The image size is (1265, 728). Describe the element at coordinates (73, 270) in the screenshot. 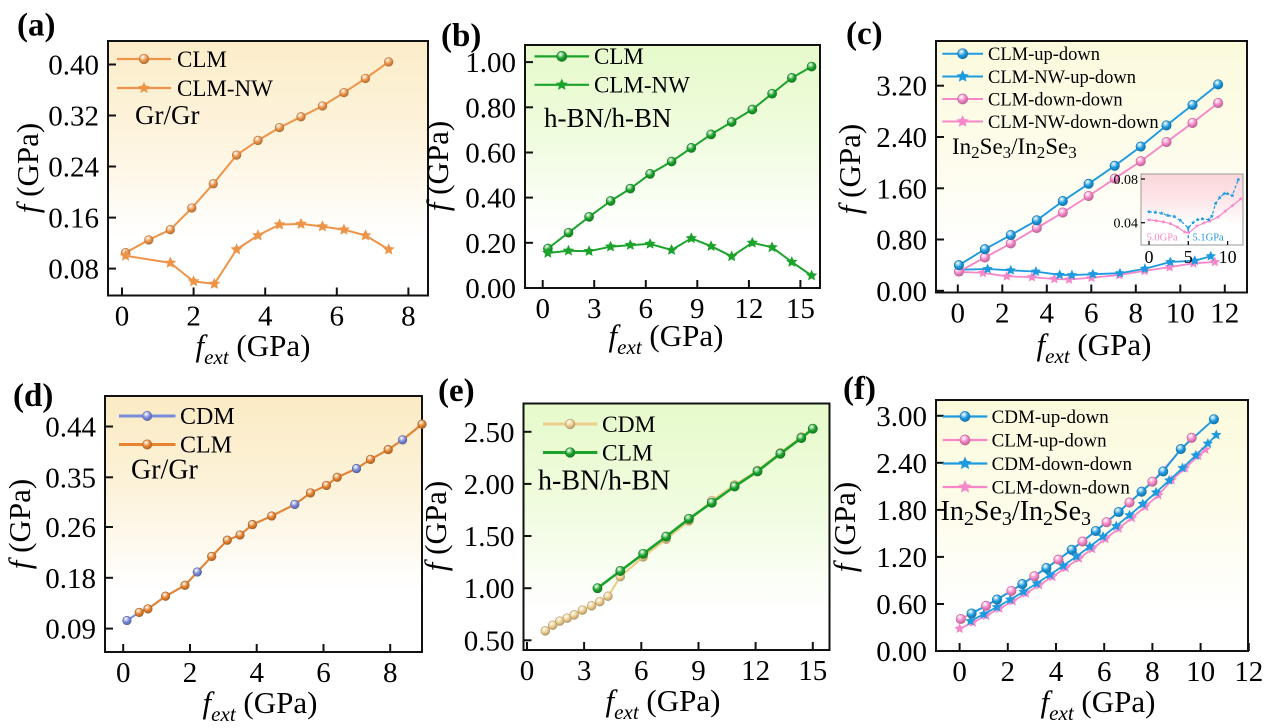

I see `svg-text: 0.08` at that location.